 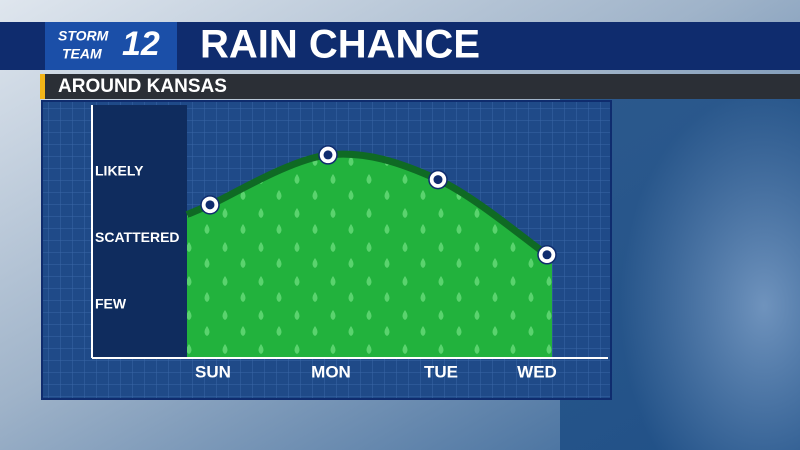 What do you see at coordinates (83, 36) in the screenshot?
I see `logo-text: STORM` at bounding box center [83, 36].